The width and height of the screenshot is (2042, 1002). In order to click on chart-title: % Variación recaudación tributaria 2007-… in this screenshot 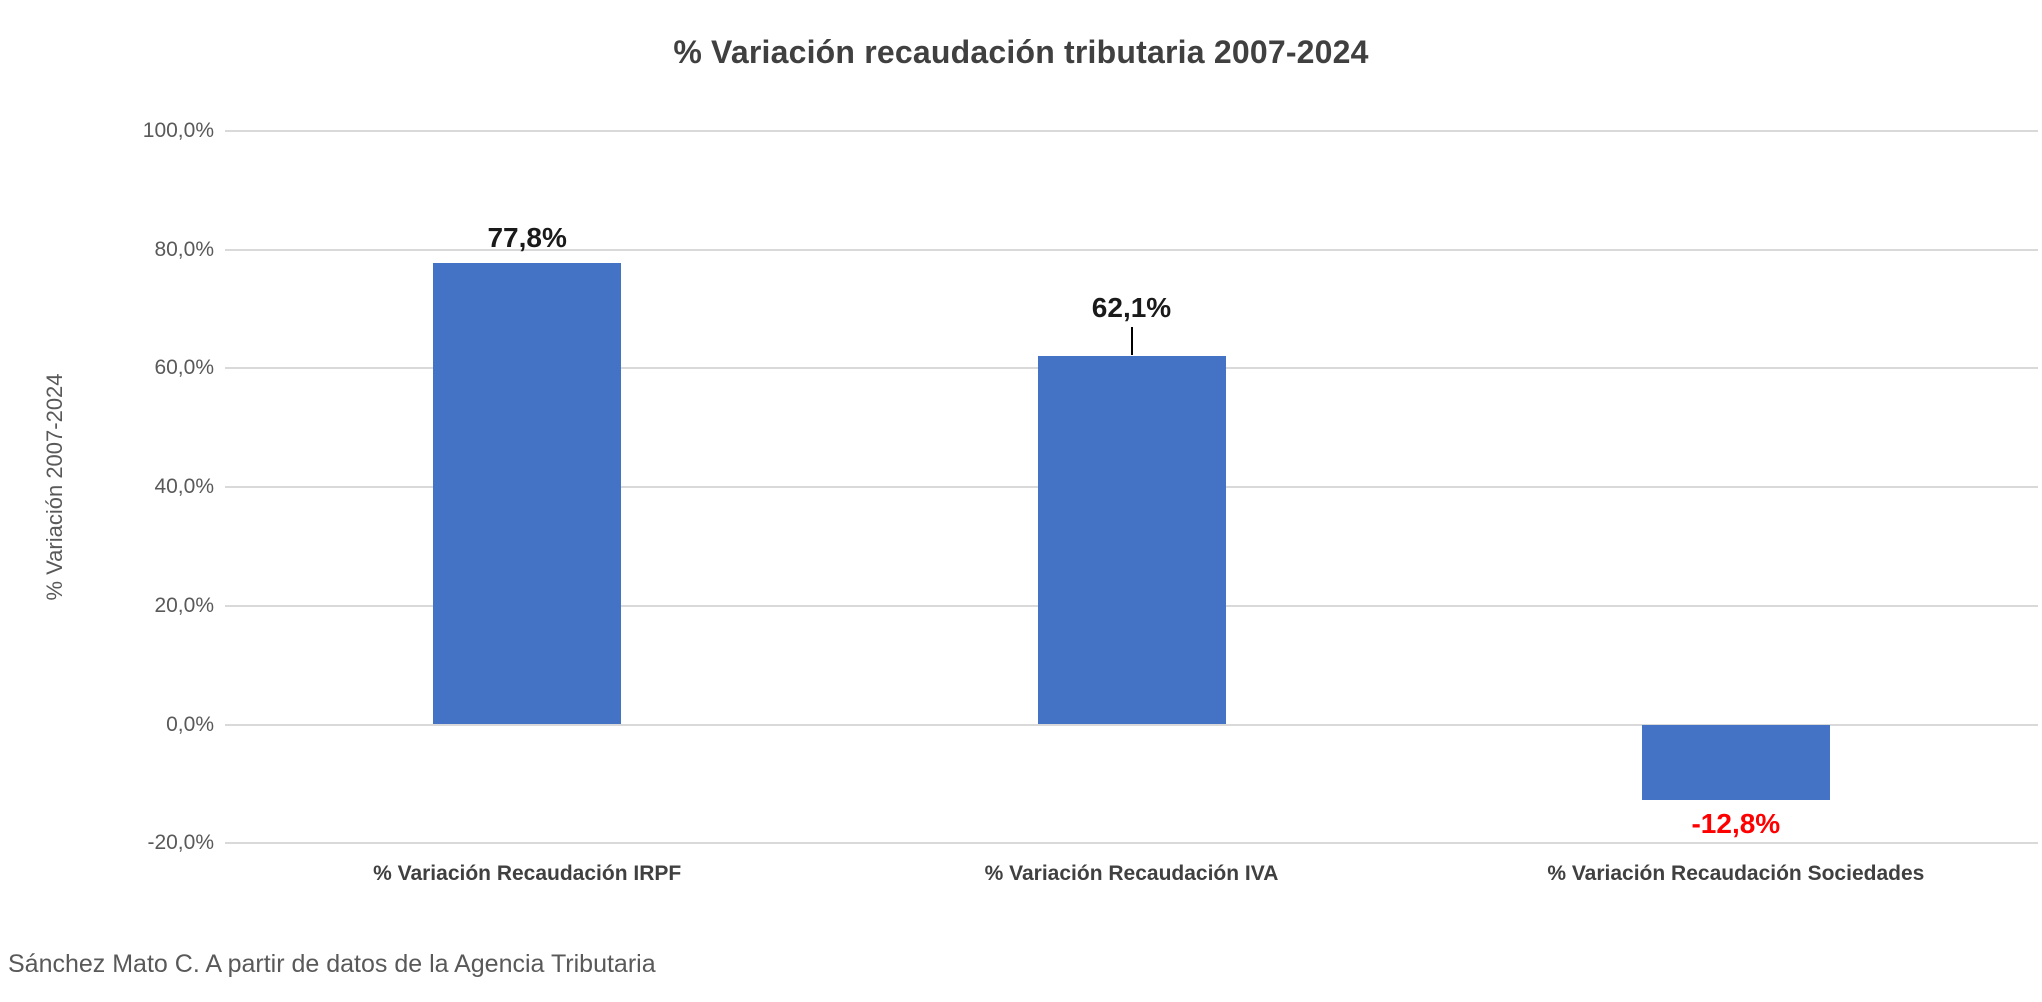, I will do `click(1021, 52)`.